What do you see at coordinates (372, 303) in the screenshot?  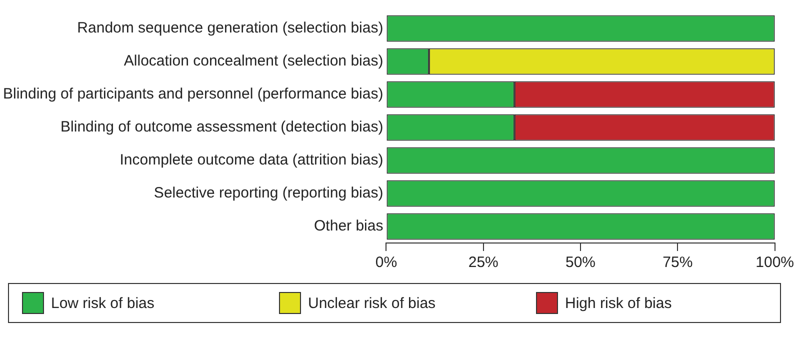 I see `legend-label: Unclear risk of bias` at bounding box center [372, 303].